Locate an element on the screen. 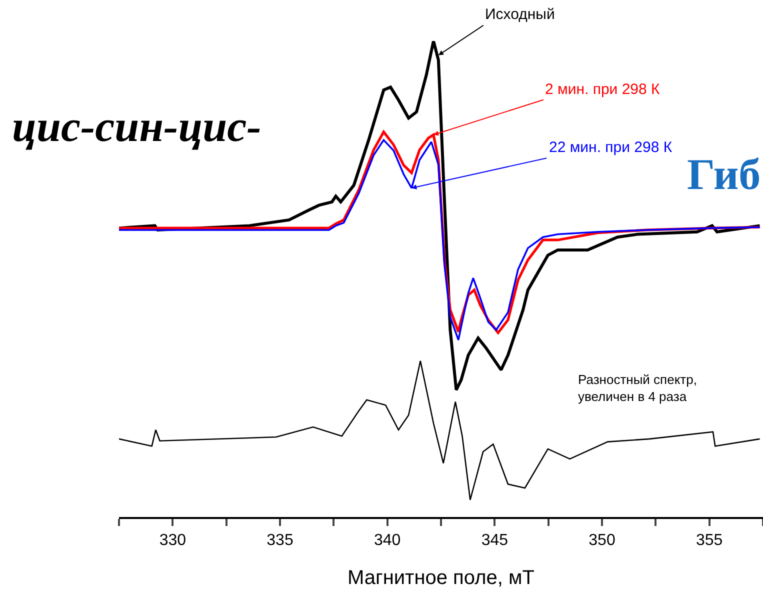  x-tick-label: 355 is located at coordinates (709, 540).